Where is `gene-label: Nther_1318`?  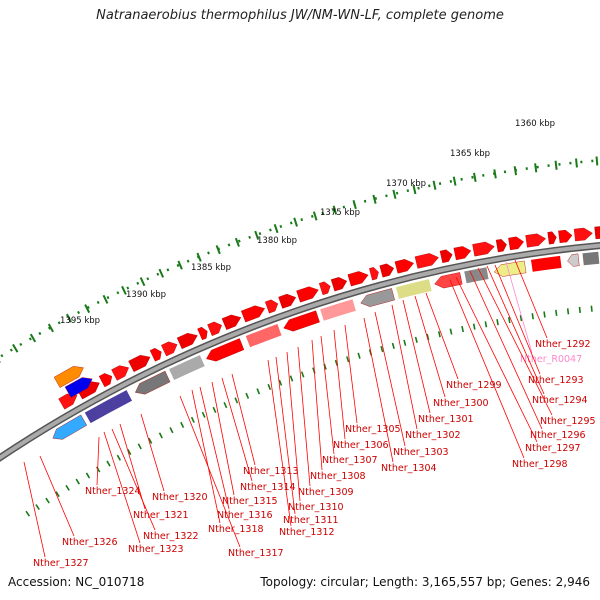 gene-label: Nther_1318 is located at coordinates (236, 529).